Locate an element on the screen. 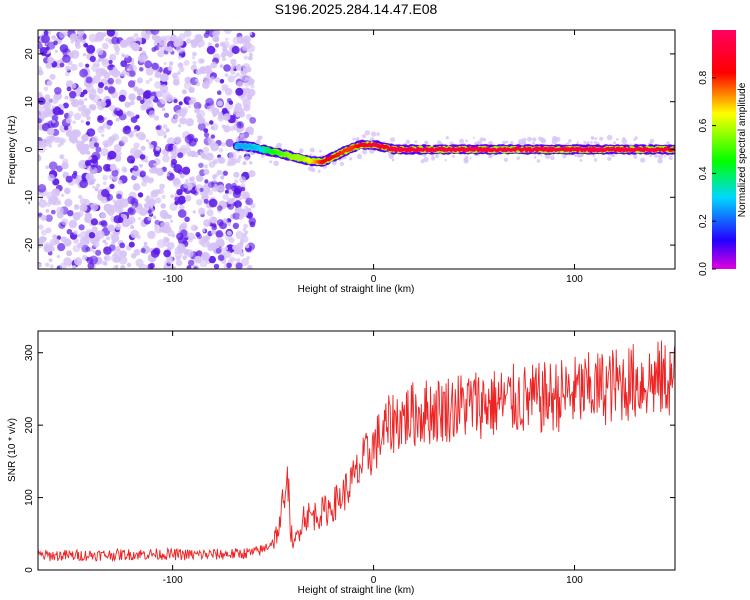  snr-x-label: Height of straight line (km) is located at coordinates (356, 590).